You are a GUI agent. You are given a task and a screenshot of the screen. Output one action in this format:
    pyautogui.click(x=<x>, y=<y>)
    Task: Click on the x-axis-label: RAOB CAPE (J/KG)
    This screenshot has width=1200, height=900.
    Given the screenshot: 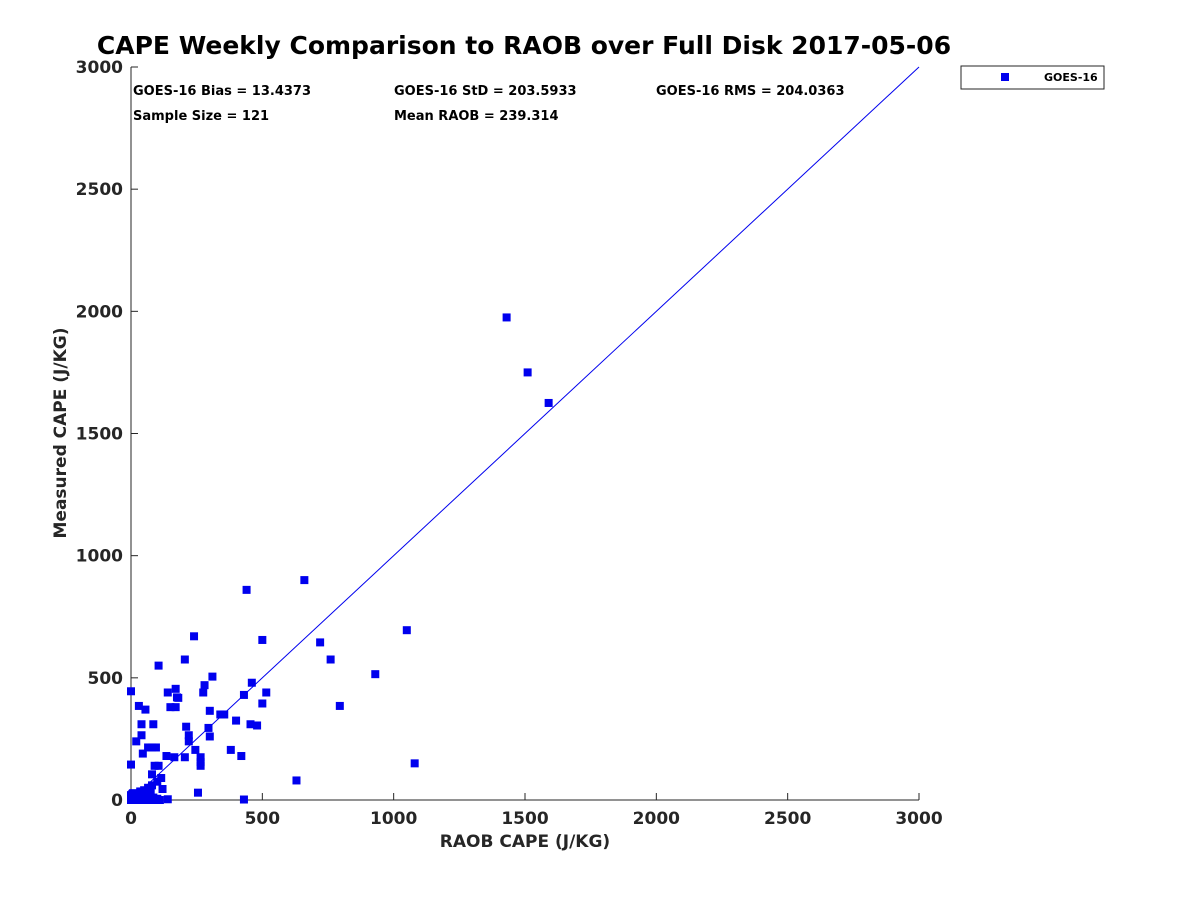 What is the action you would take?
    pyautogui.click(x=525, y=842)
    